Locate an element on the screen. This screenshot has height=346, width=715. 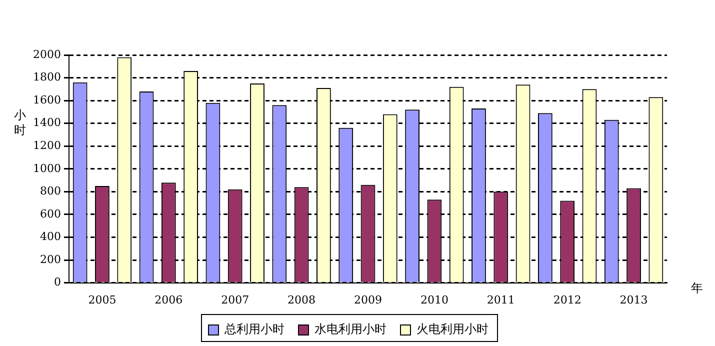
x-tick-label: 2007 is located at coordinates (235, 299).